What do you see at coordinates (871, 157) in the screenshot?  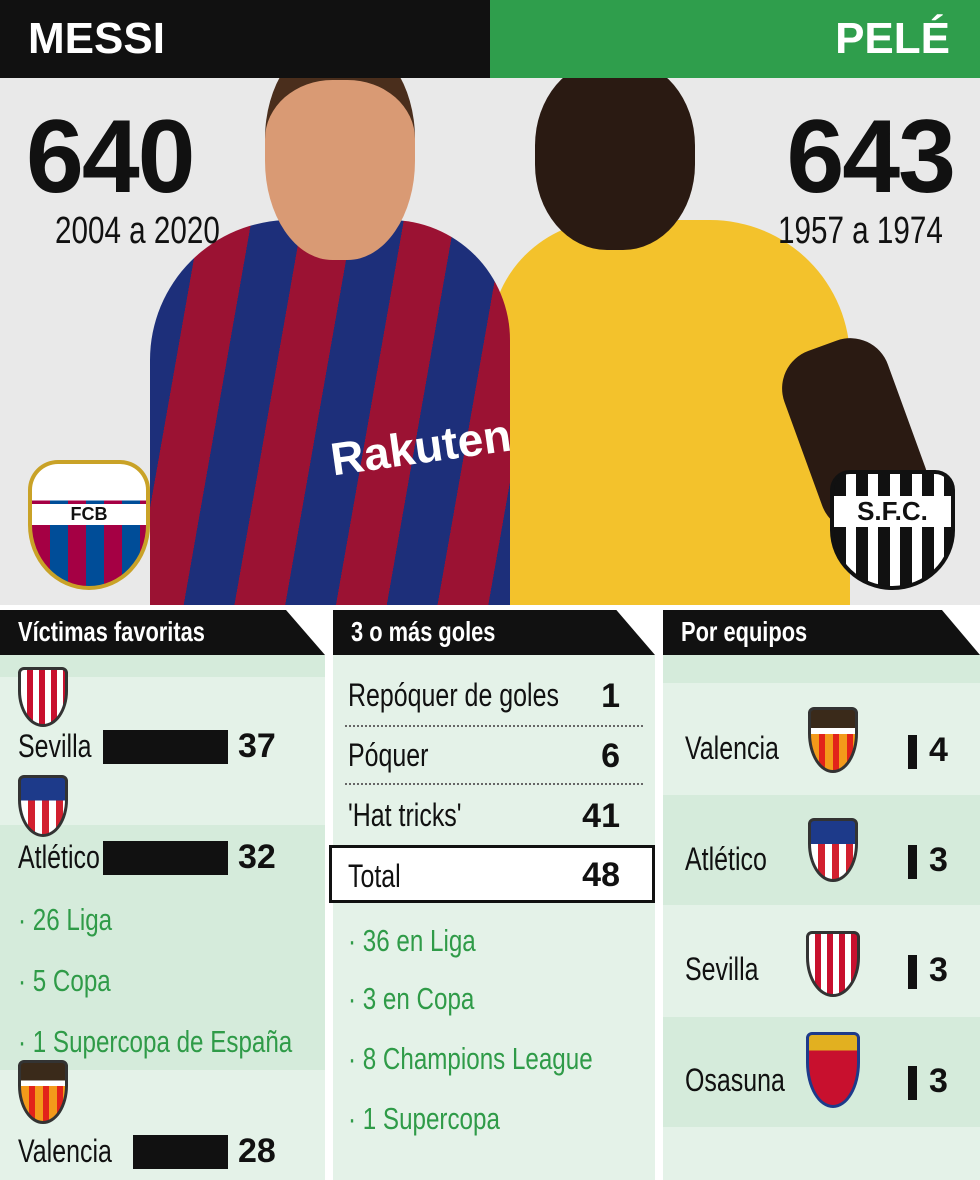 I see `pele-total: 643` at bounding box center [871, 157].